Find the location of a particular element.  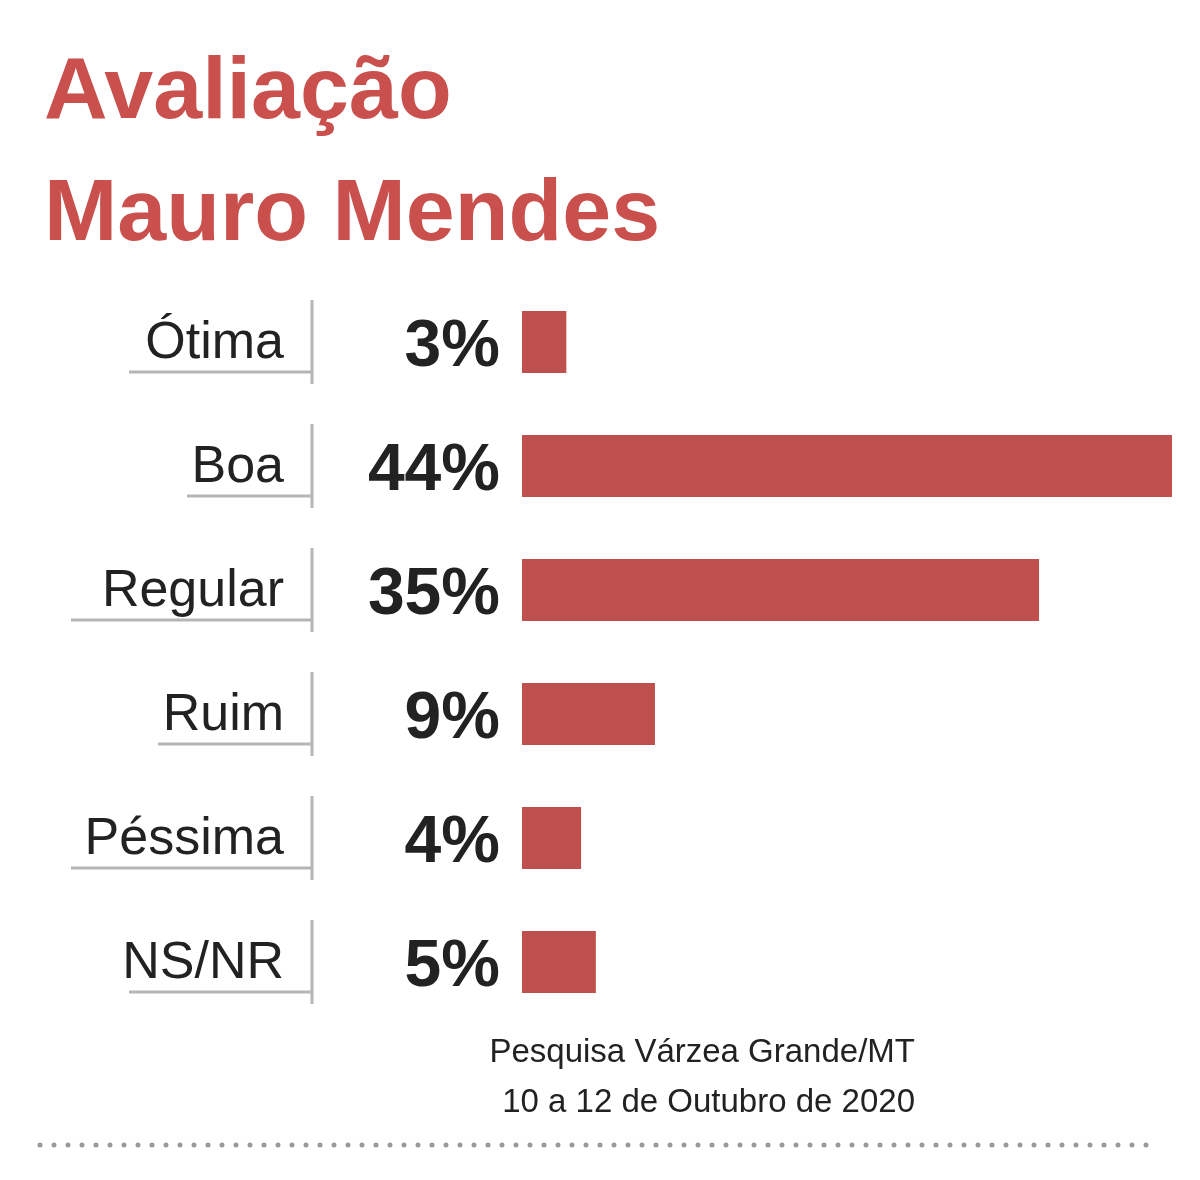

data-label: 35% is located at coordinates (433, 591).